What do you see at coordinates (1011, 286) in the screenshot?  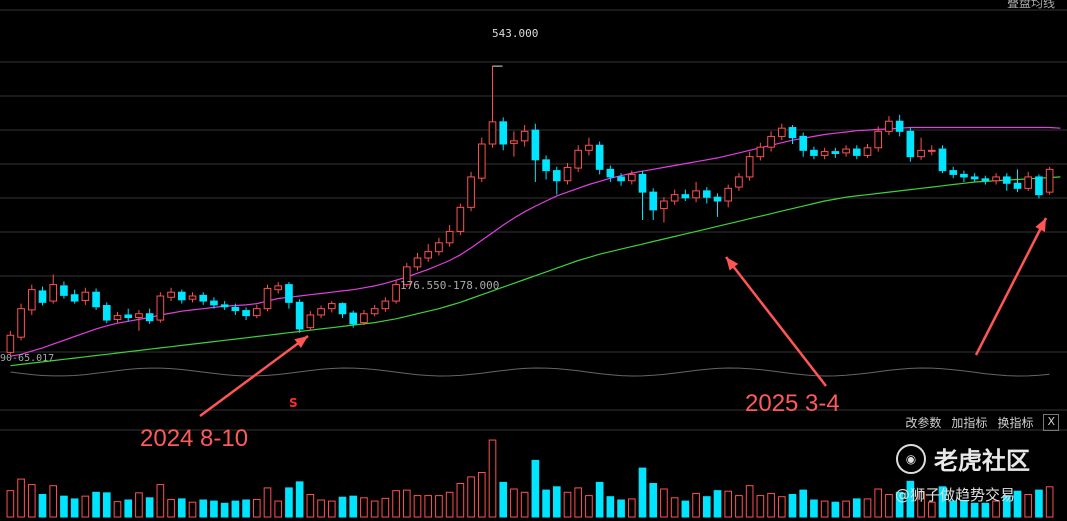 I see `arrow-2025-right` at bounding box center [1011, 286].